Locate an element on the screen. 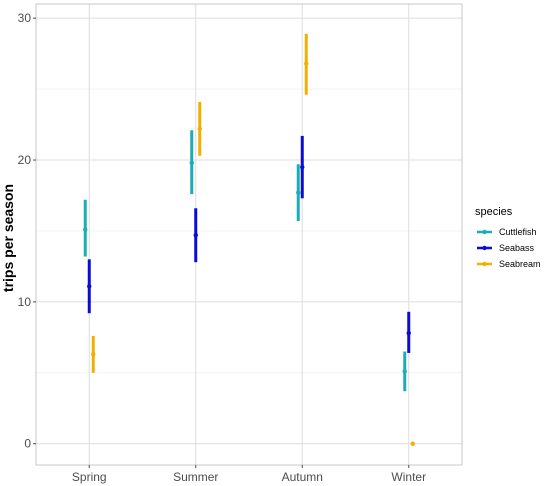 The height and width of the screenshot is (486, 550). y-tick-label: 30 is located at coordinates (25, 18).